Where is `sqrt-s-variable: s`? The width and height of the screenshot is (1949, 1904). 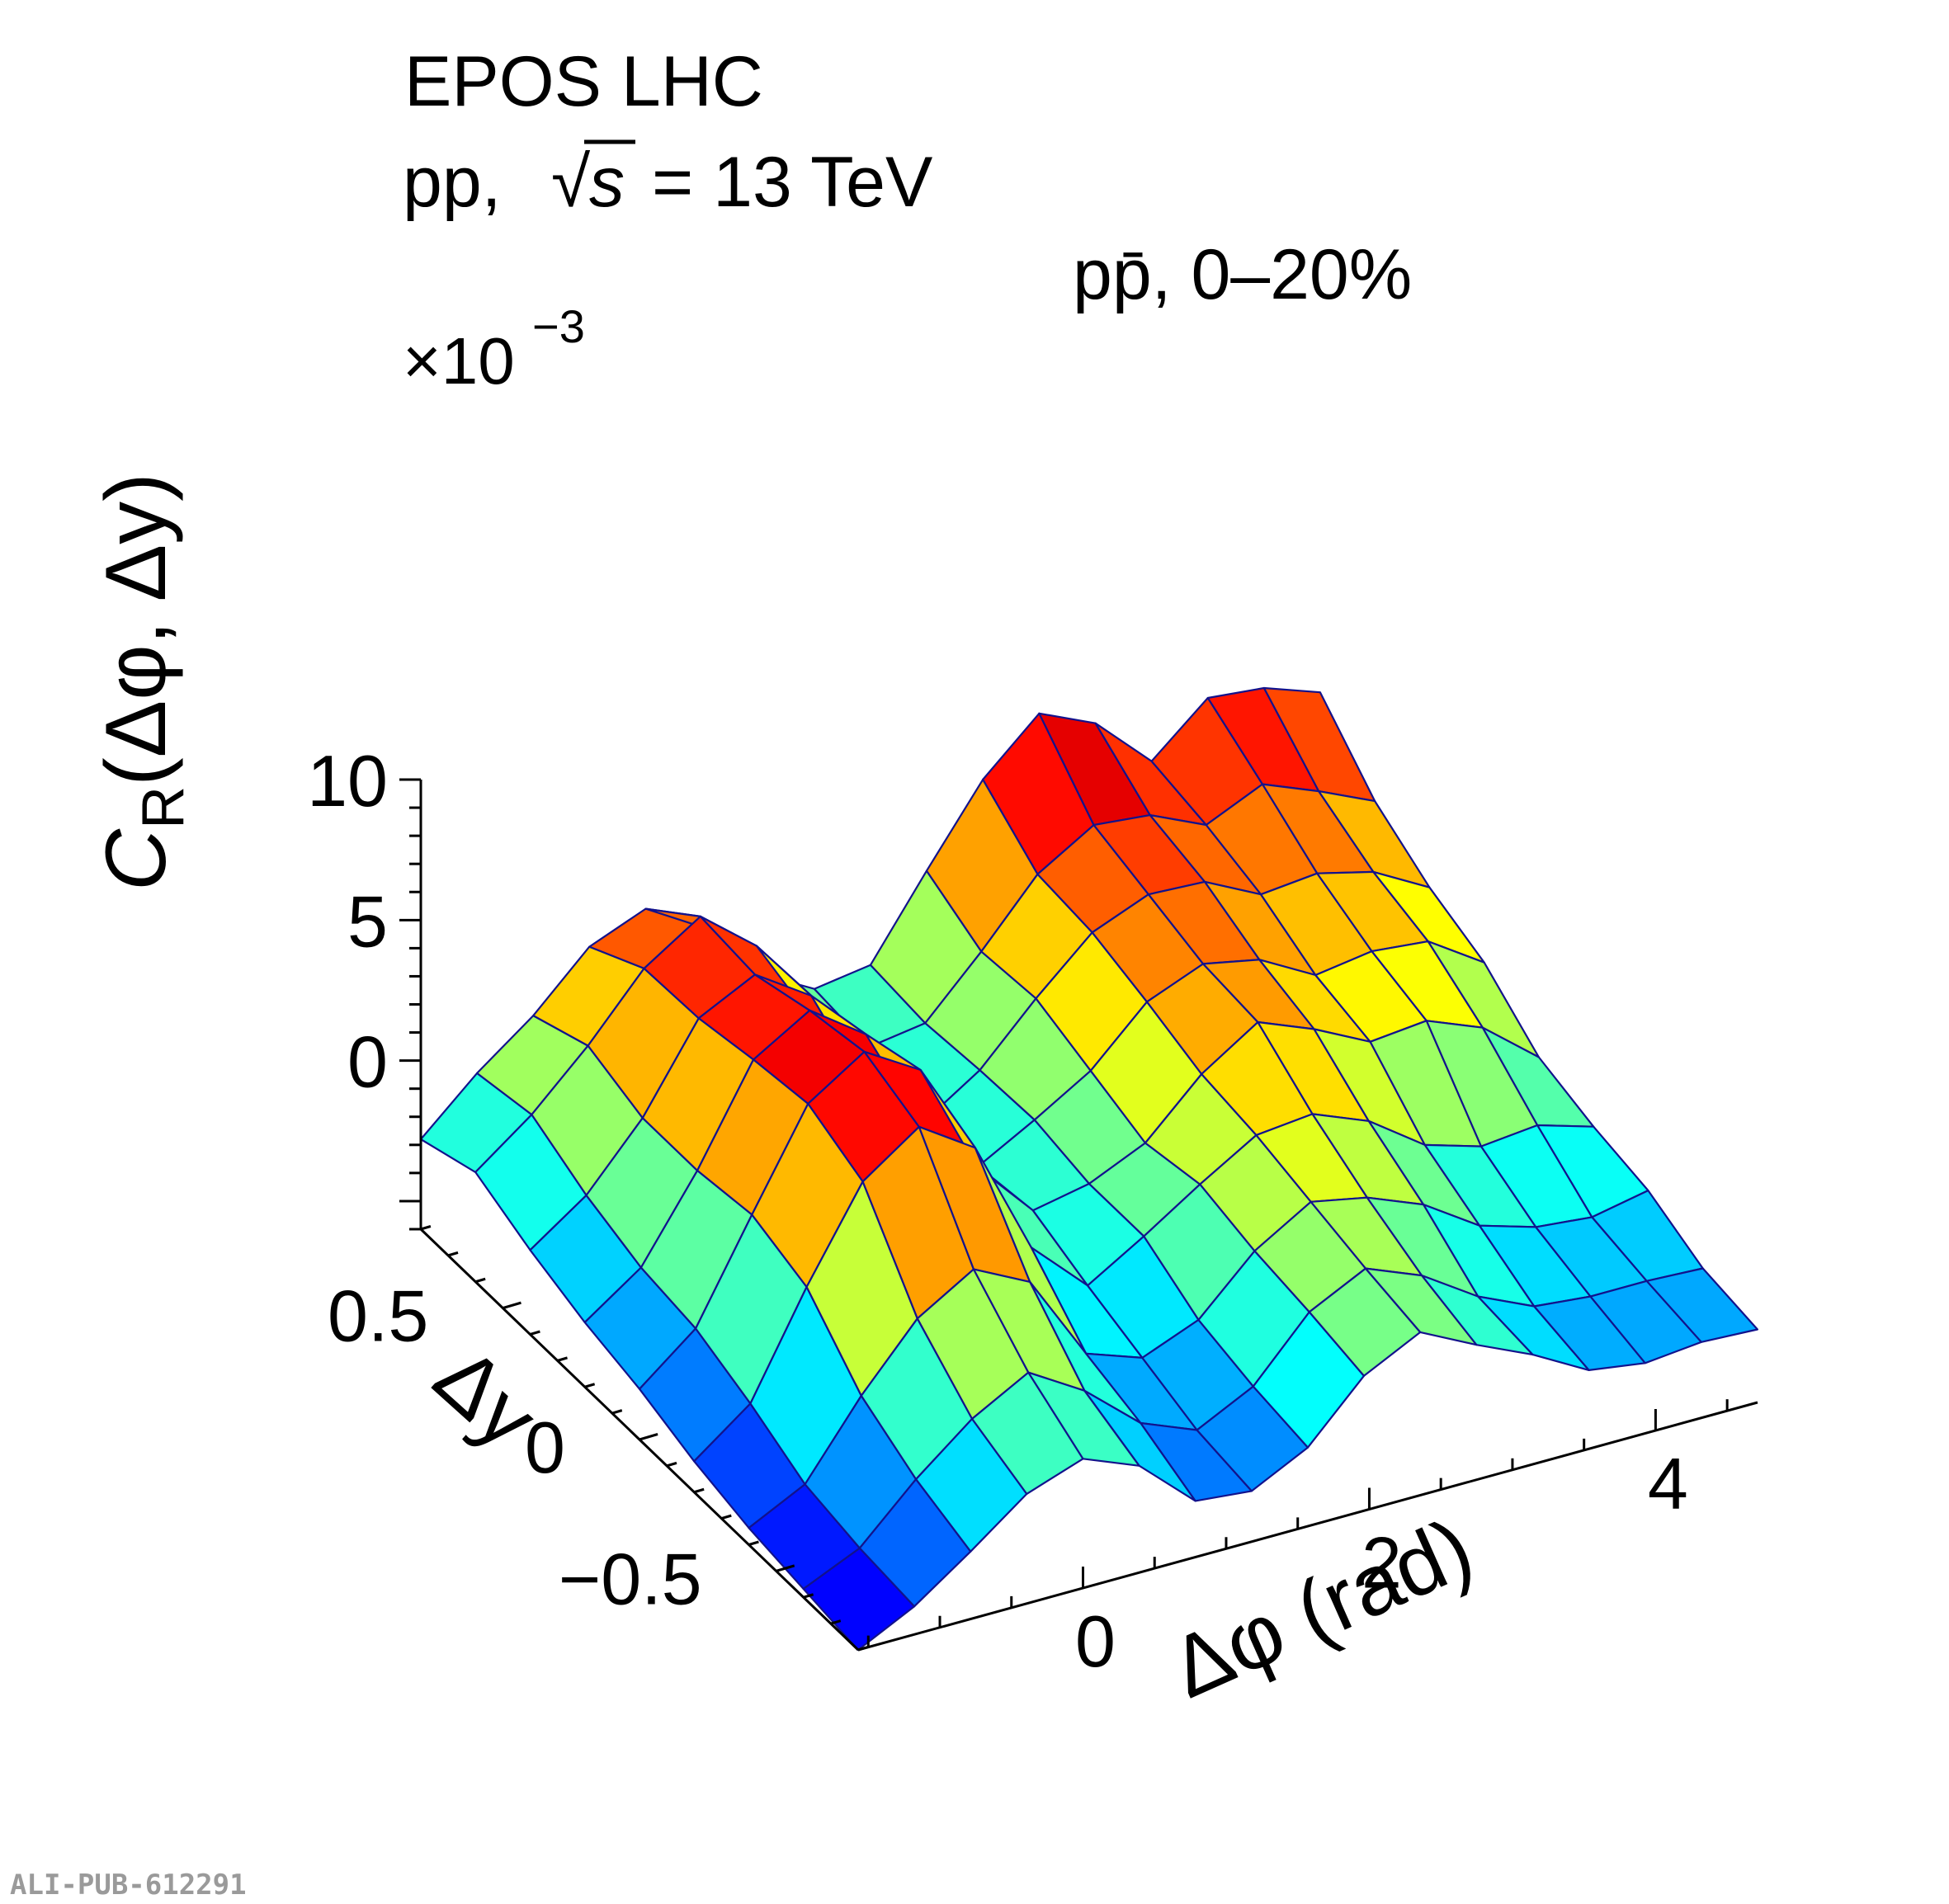
sqrt-s-variable: s is located at coordinates (607, 182).